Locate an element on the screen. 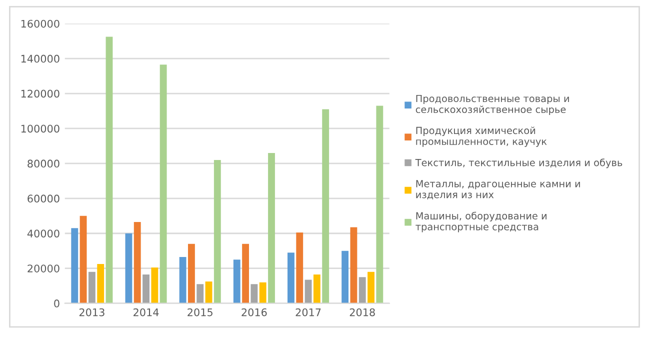 This screenshot has width=649, height=337. legend-label: Машины, оборудование и транспортные средства is located at coordinates (481, 222).